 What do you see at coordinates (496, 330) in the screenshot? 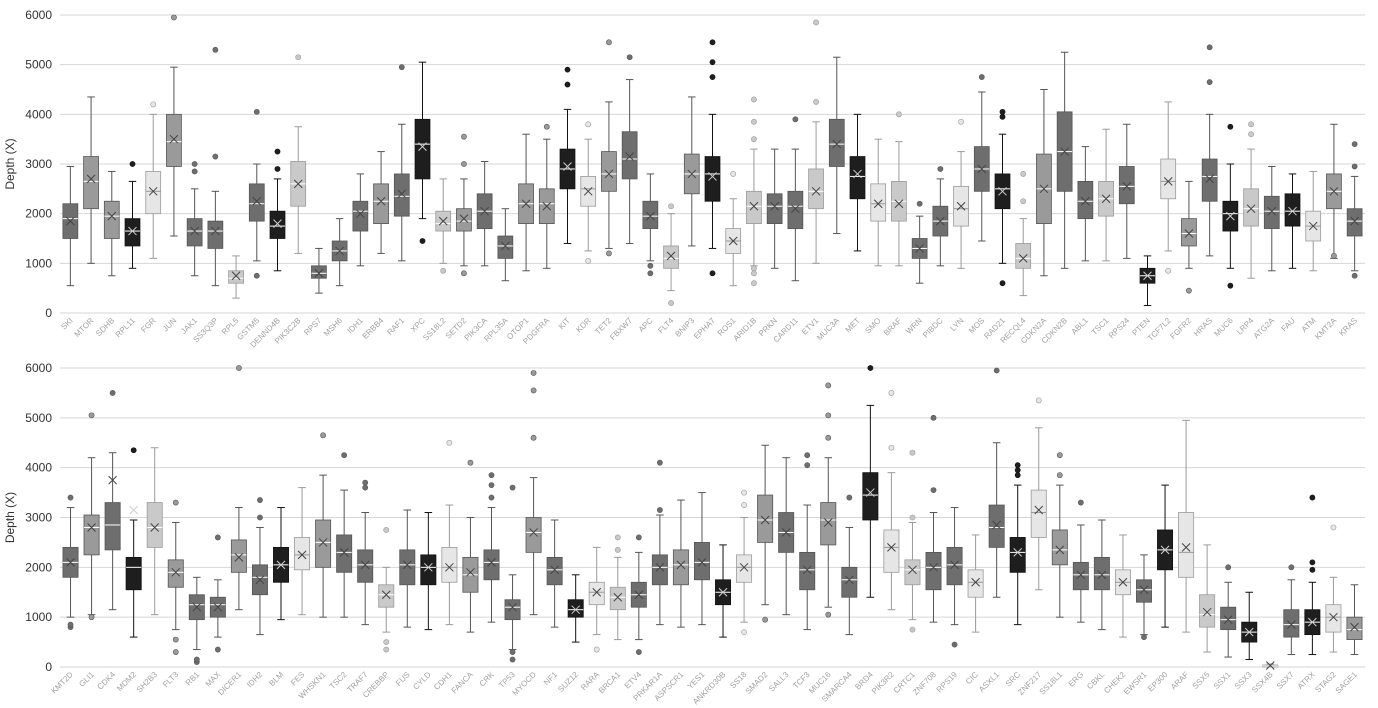
I see `x-tick-label: RPL35A` at bounding box center [496, 330].